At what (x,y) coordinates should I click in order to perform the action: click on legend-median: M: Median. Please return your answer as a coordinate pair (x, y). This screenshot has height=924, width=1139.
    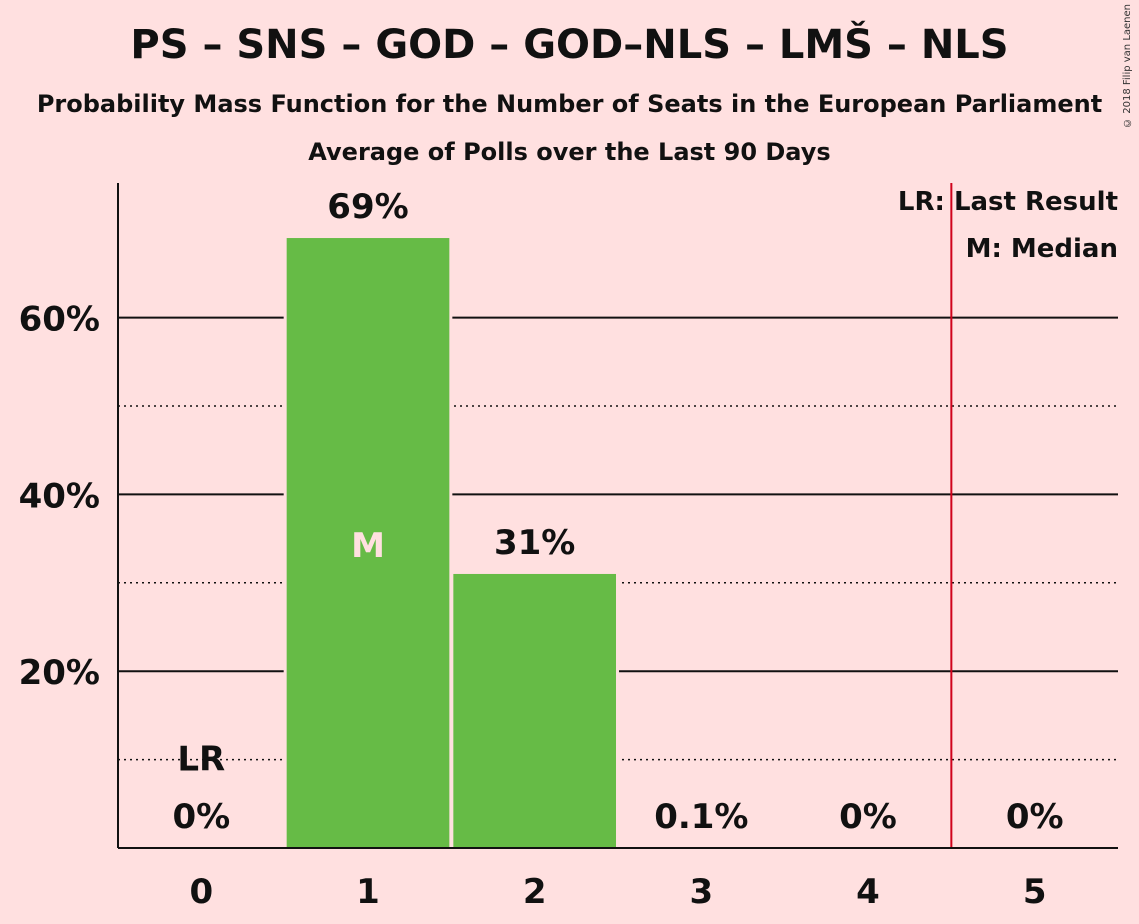
    Looking at the image, I should click on (1042, 249).